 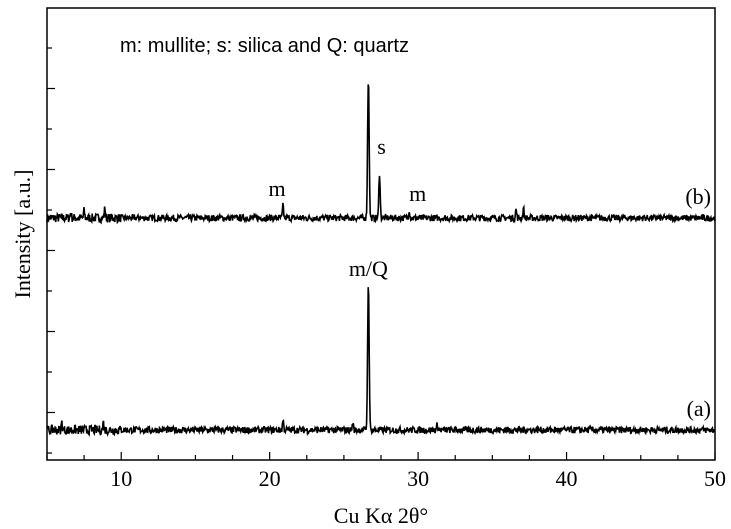 What do you see at coordinates (698, 196) in the screenshot?
I see `series-label: (b)` at bounding box center [698, 196].